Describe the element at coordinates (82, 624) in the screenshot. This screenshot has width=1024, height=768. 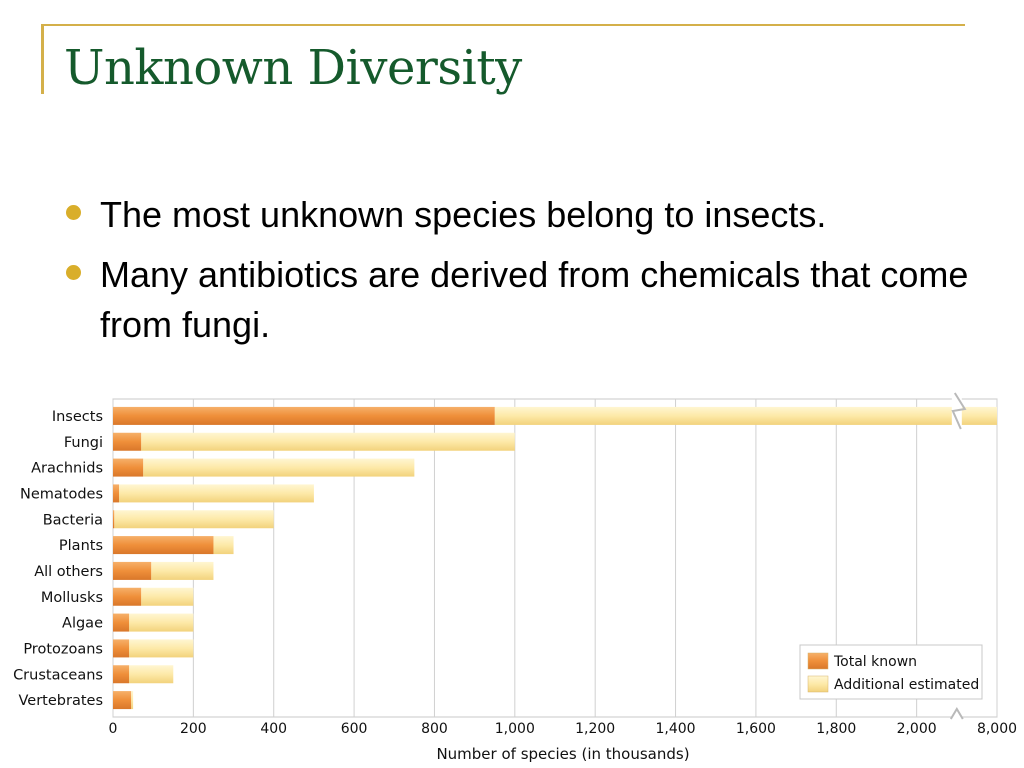
I see `category-label: Algae` at that location.